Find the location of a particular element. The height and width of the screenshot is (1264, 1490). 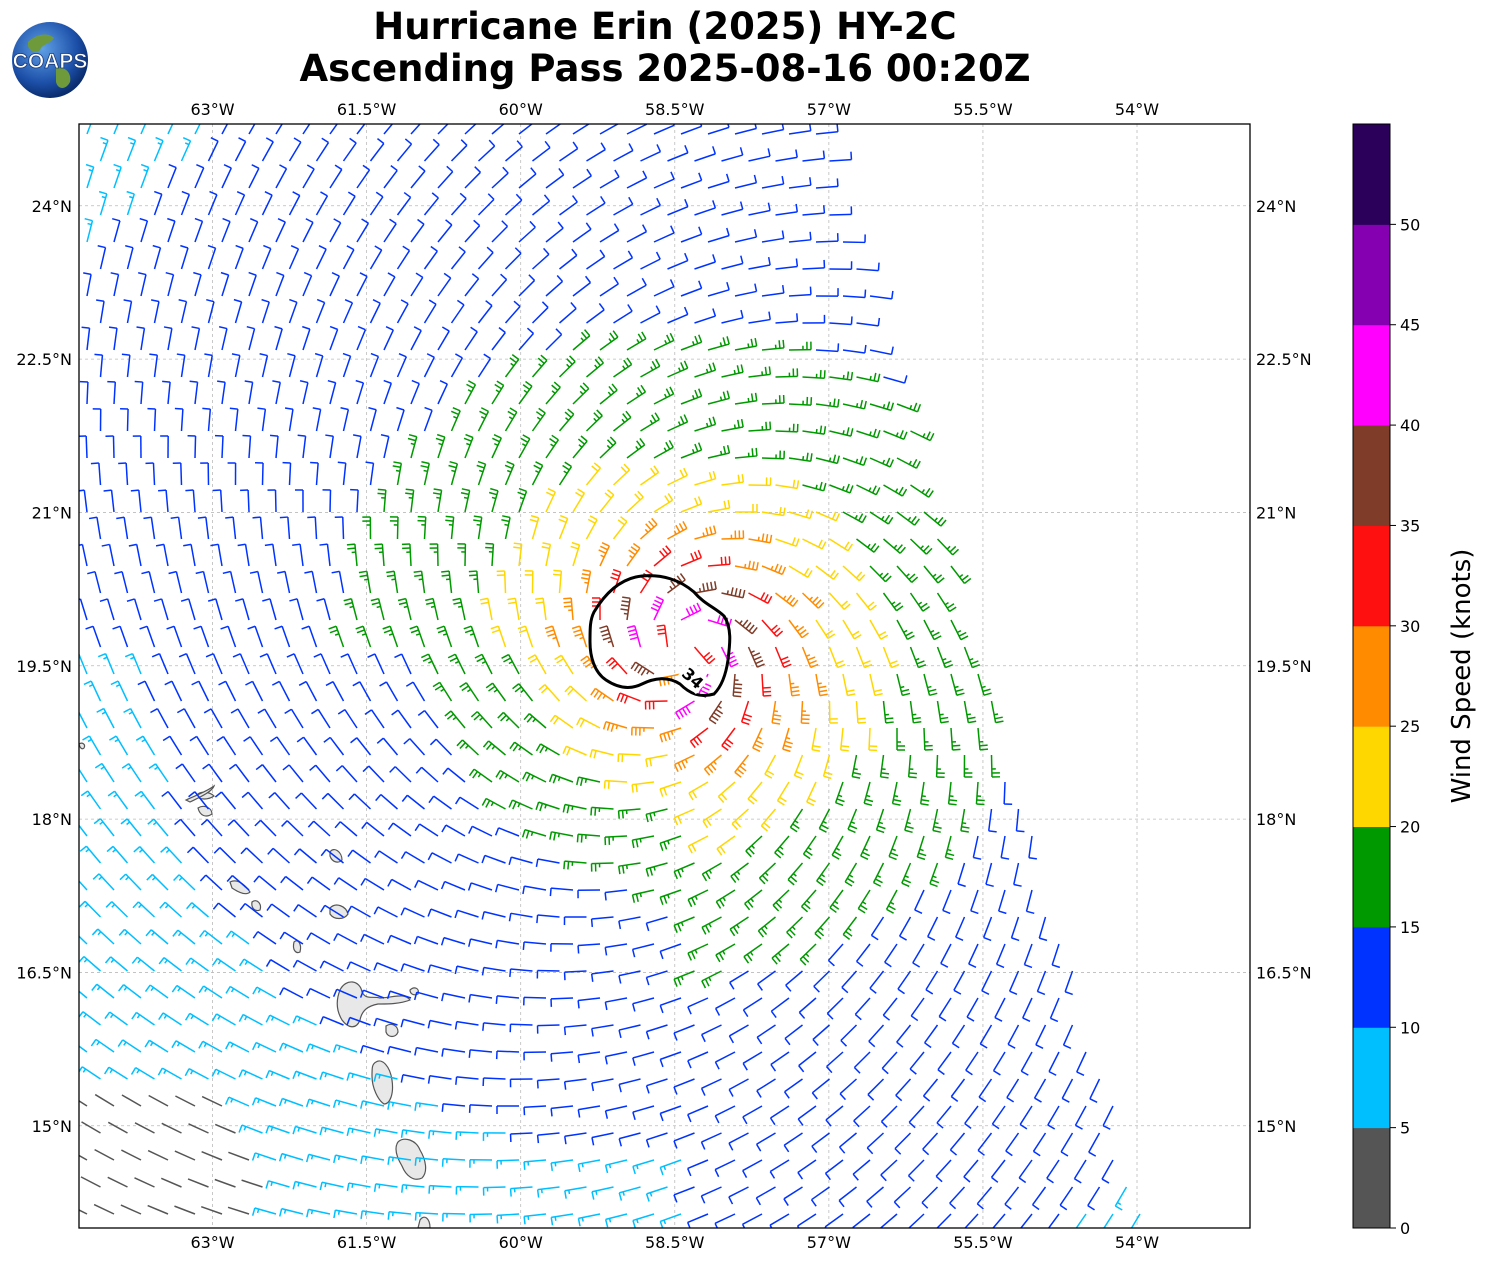

lon-tick-bottom: 60°W is located at coordinates (521, 1242).